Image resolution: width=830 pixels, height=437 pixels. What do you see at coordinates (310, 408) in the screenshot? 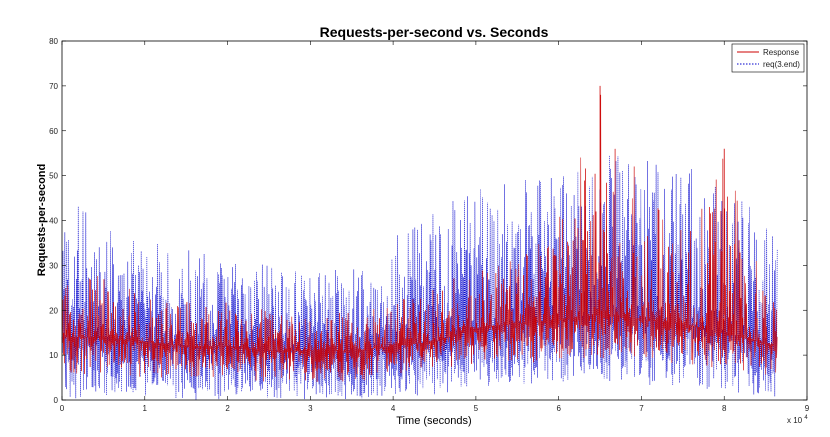
I see `x-tick-label: 3` at bounding box center [310, 408].